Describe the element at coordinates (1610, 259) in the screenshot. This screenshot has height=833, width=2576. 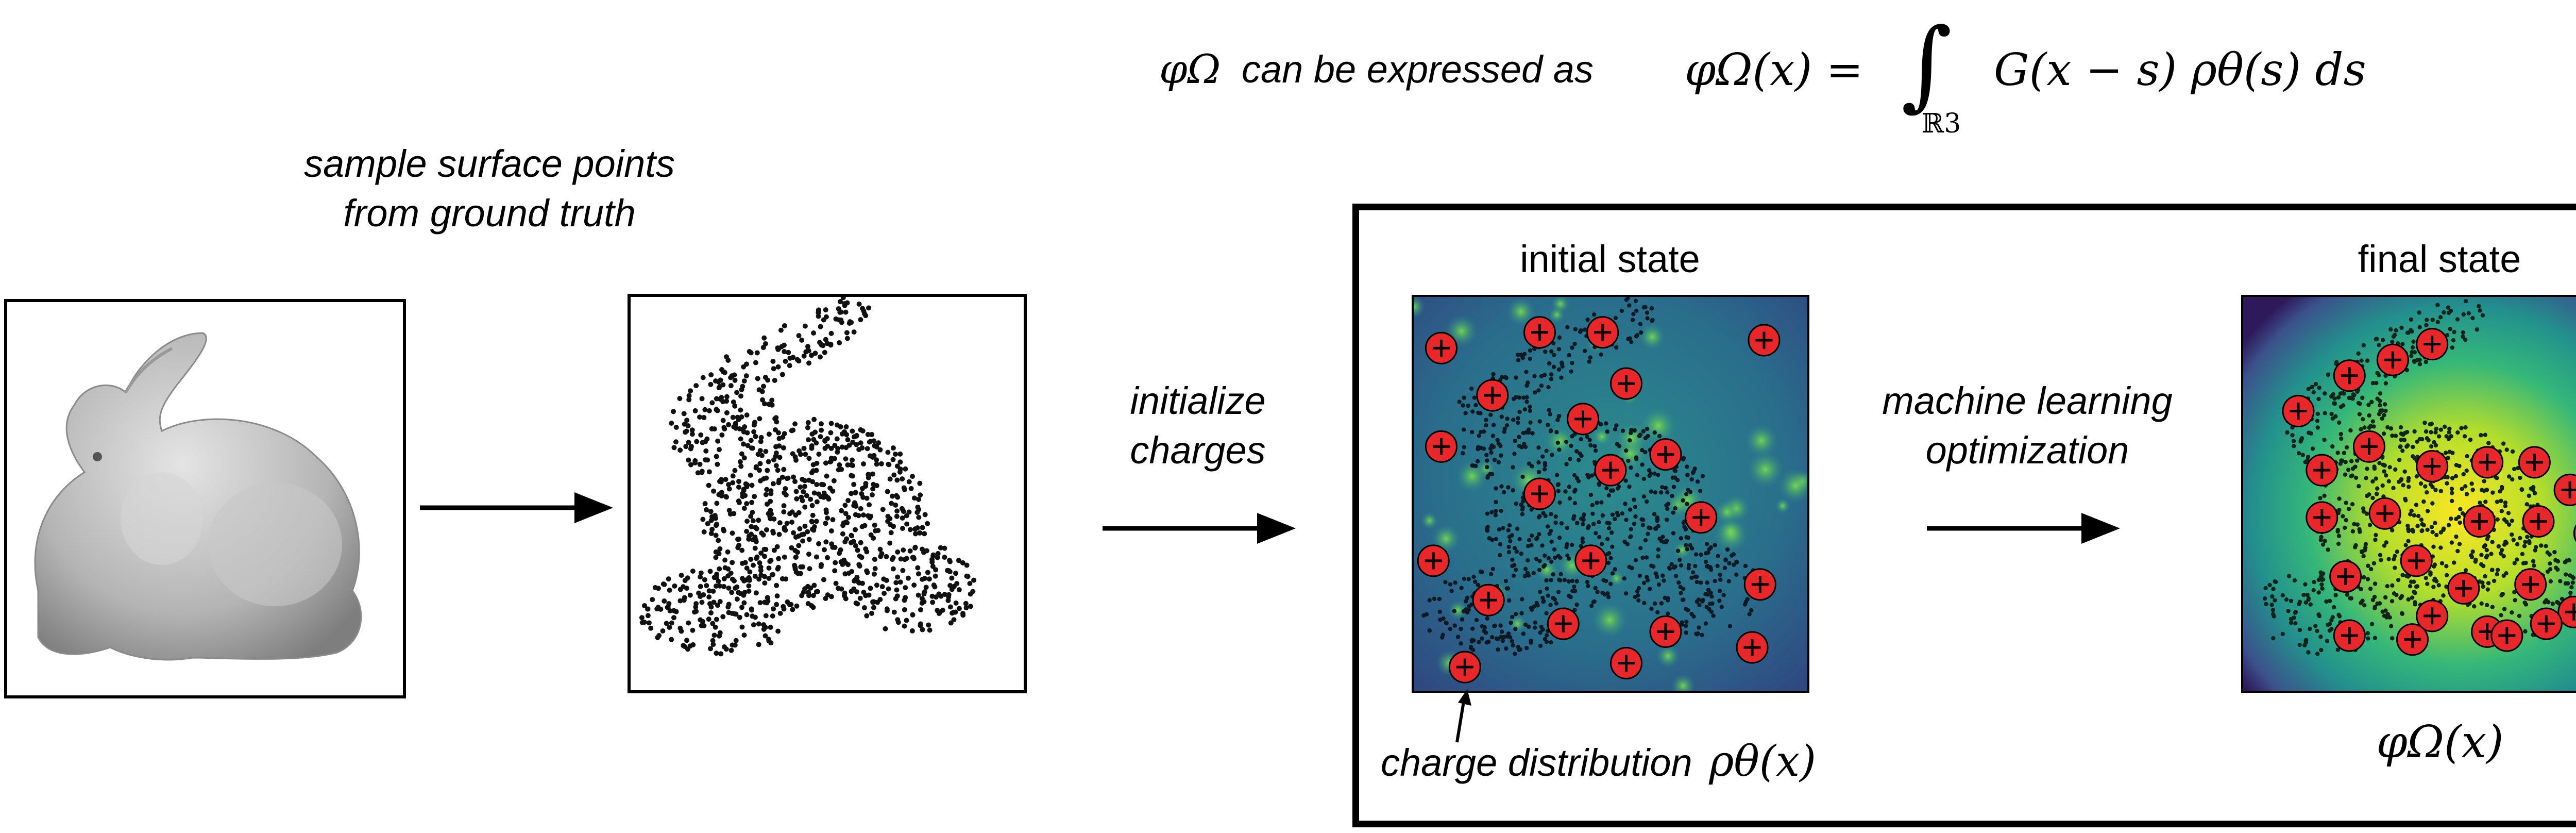
I see `initial-state-title: initial state` at that location.